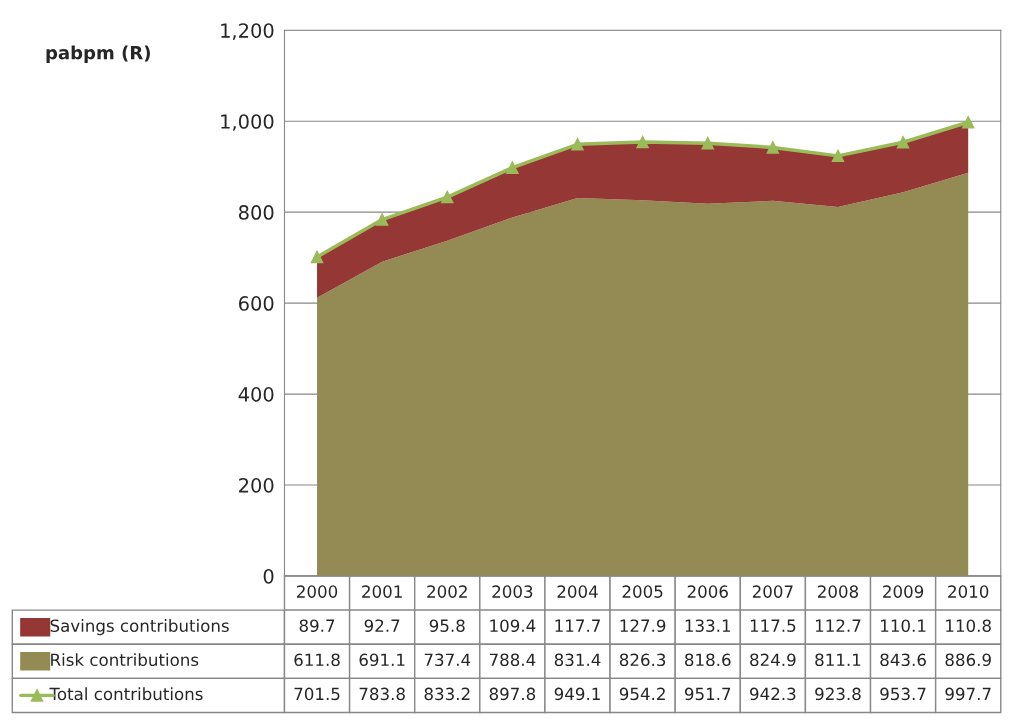 This screenshot has width=1016, height=720. I want to click on y-tick-label: 1,000, so click(247, 122).